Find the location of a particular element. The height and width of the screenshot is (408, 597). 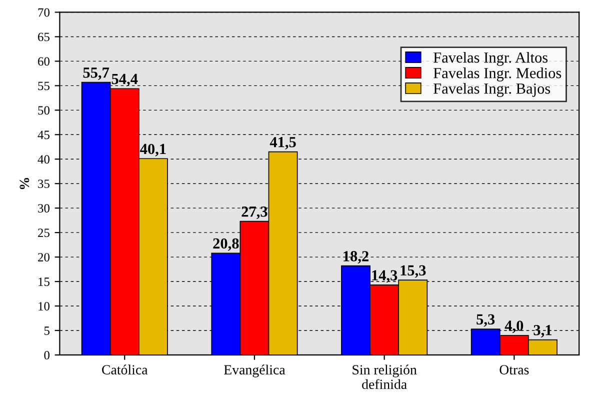

y-tick-label: 30 is located at coordinates (44, 208).